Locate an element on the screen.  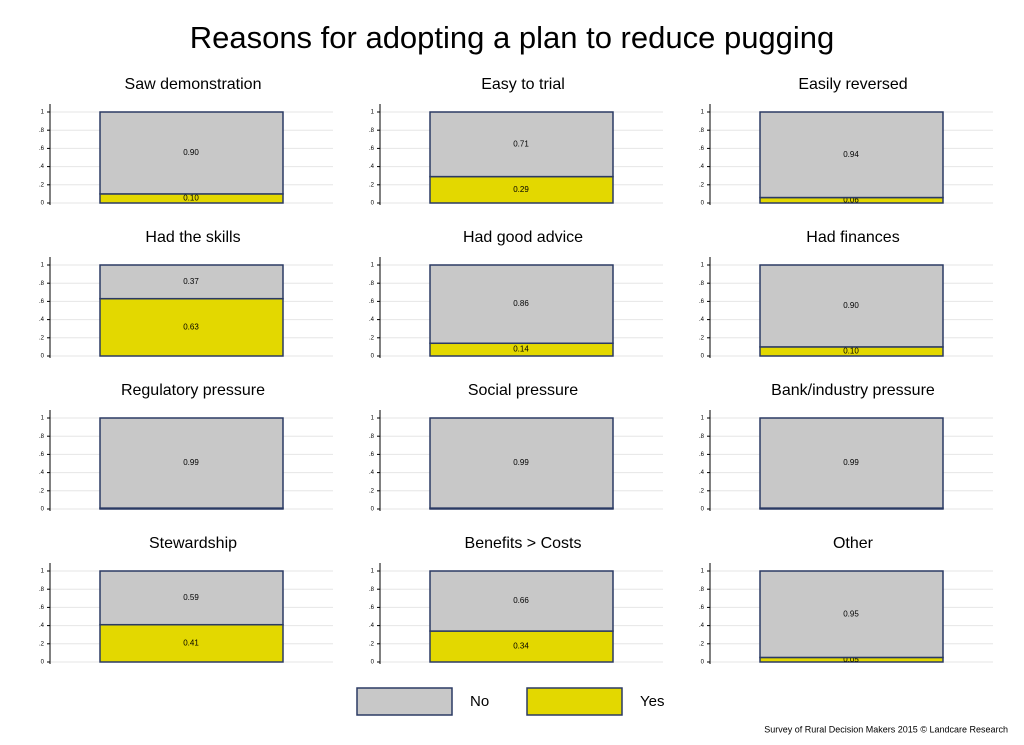
panel-title: Stewardship is located at coordinates (193, 543).